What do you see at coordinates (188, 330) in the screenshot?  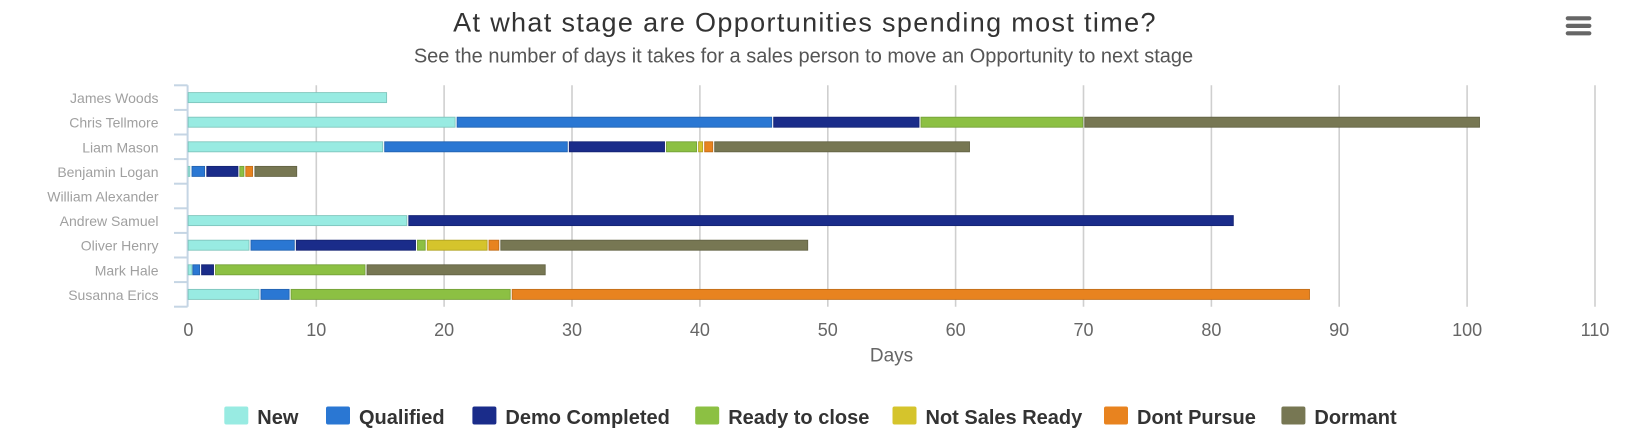 I see `svg-text: 0` at bounding box center [188, 330].